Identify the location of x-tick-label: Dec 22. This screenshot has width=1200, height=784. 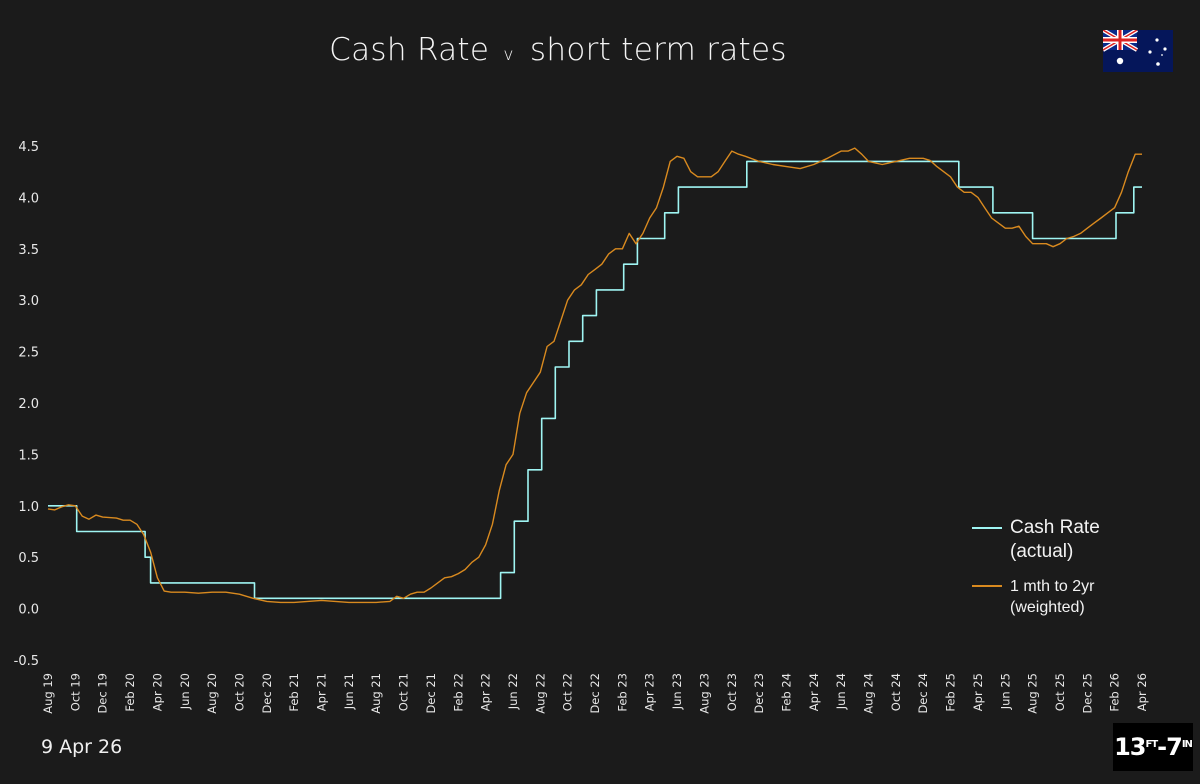
(595, 693).